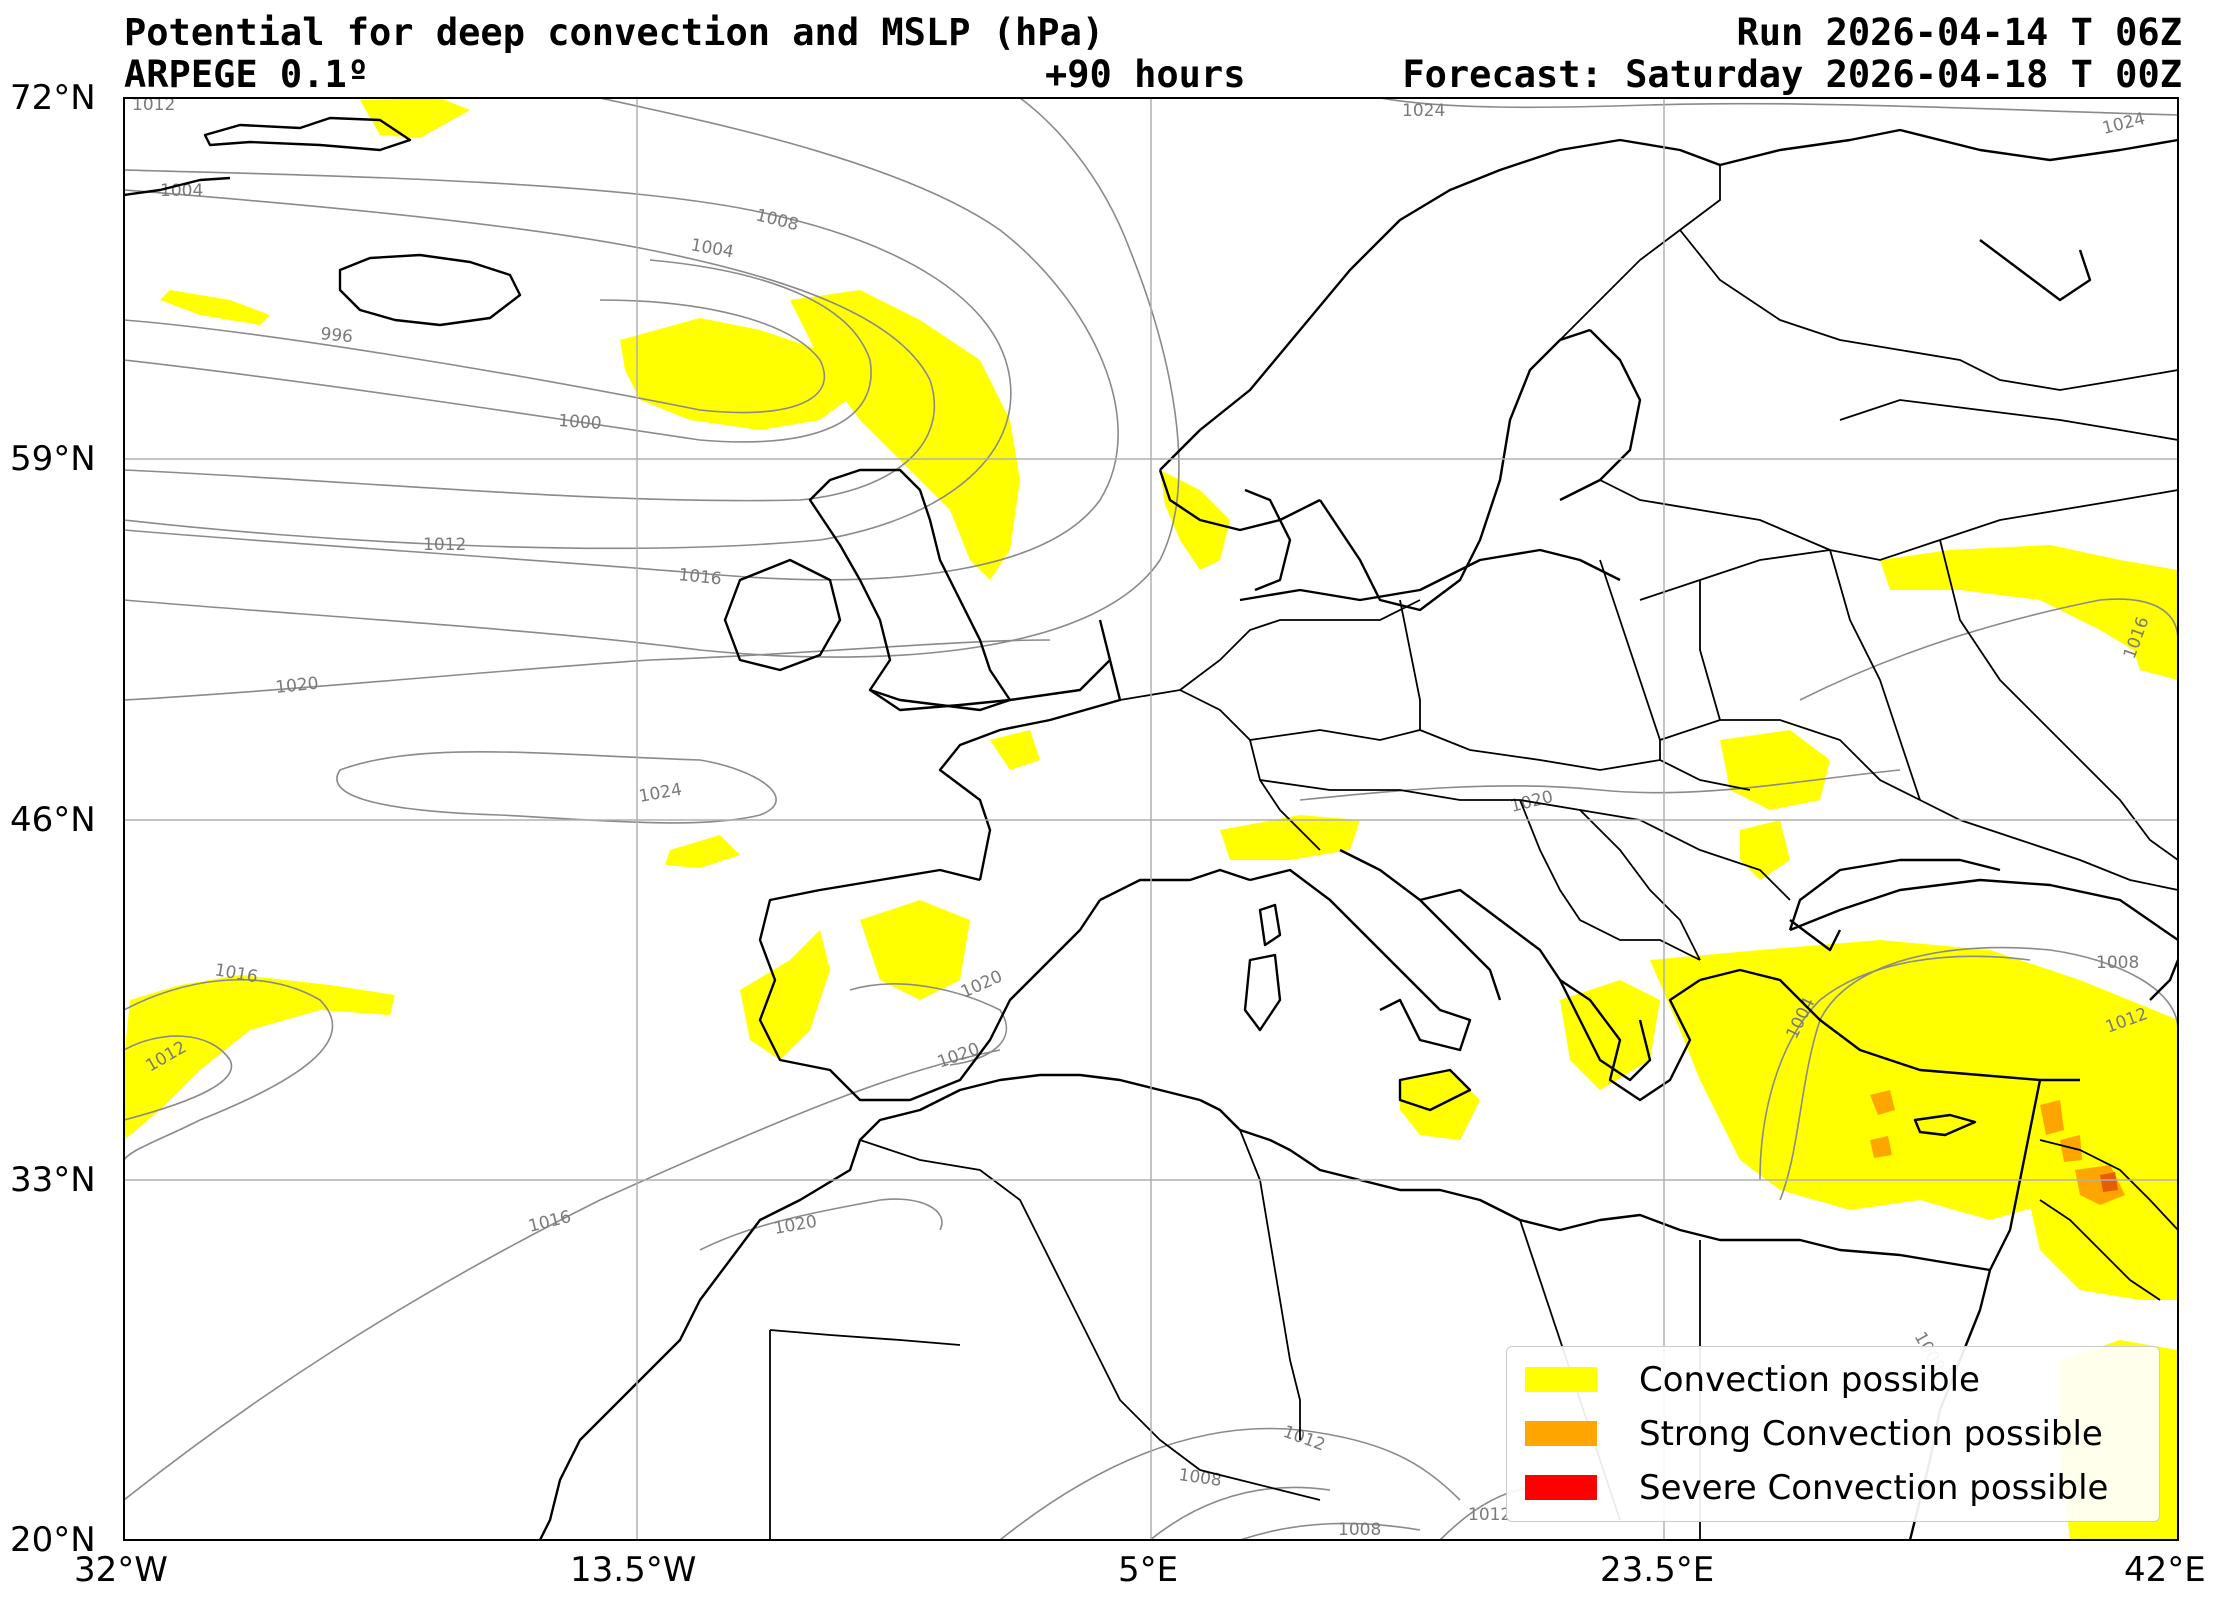 The width and height of the screenshot is (2233, 1604). What do you see at coordinates (1792, 74) in the screenshot?
I see `forecast-time: Forecast: Saturday 2026-04-18 T 00Z` at bounding box center [1792, 74].